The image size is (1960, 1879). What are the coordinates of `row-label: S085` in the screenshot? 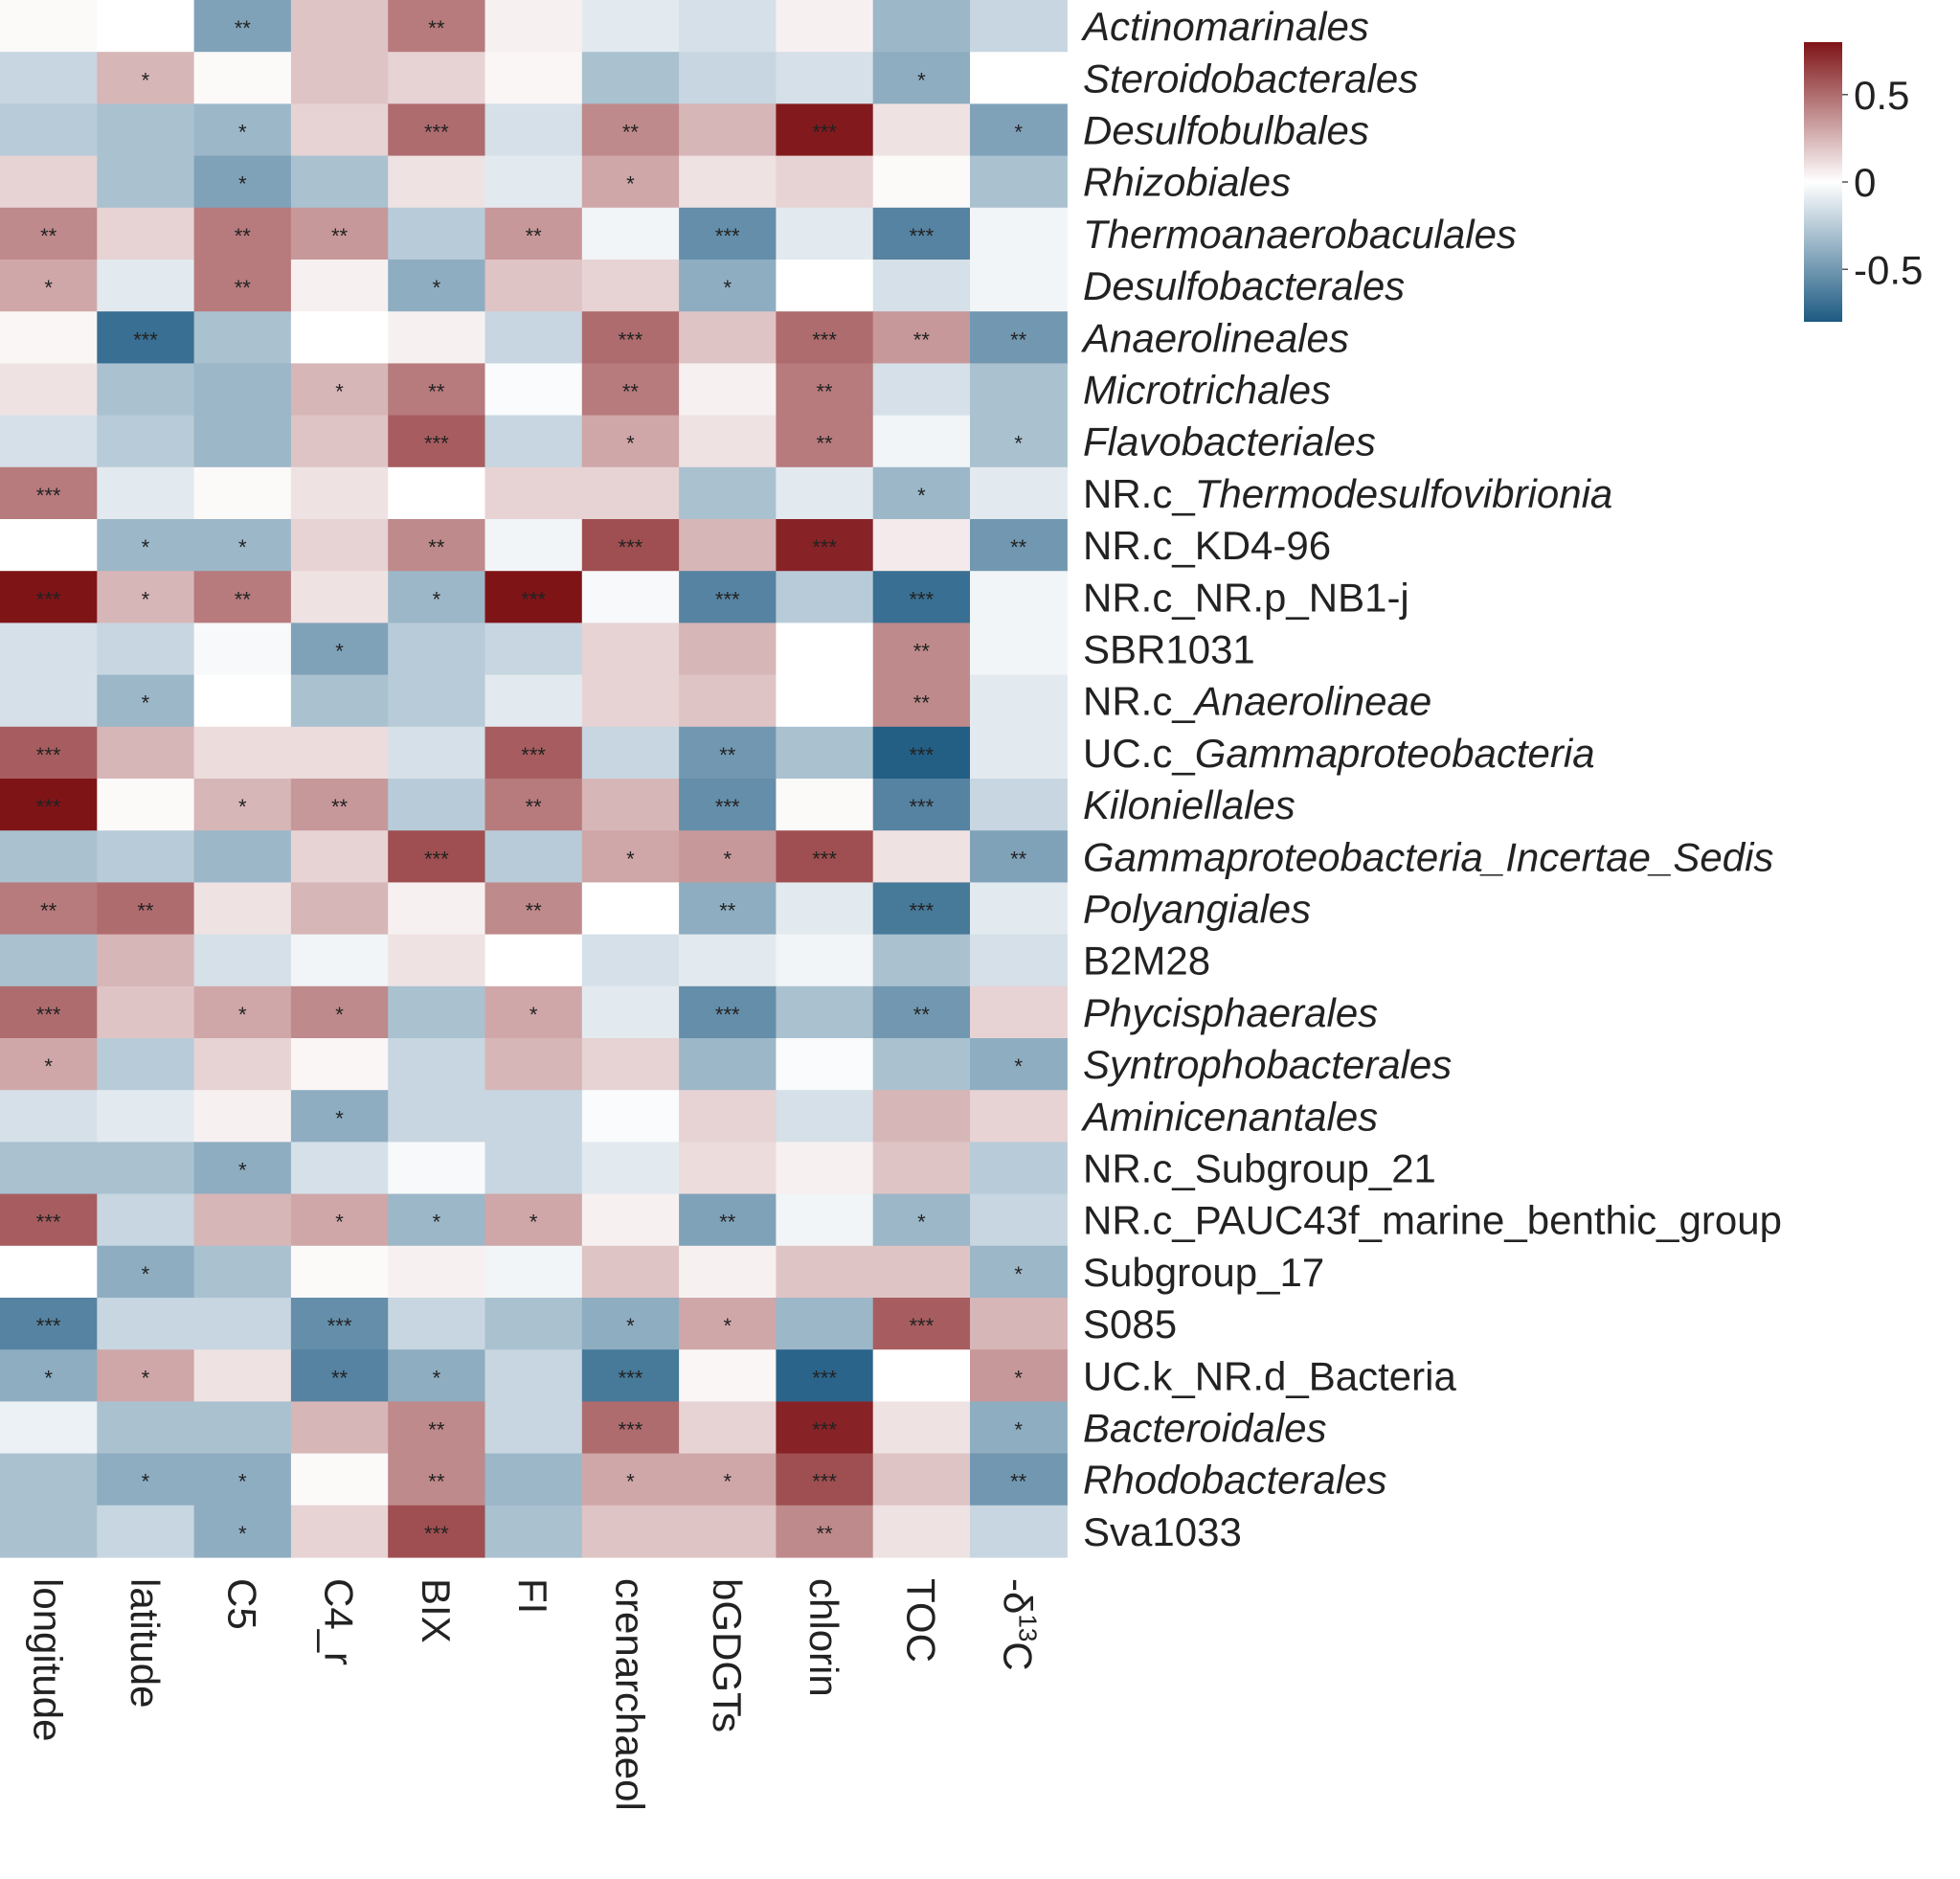 It's located at (1130, 1324).